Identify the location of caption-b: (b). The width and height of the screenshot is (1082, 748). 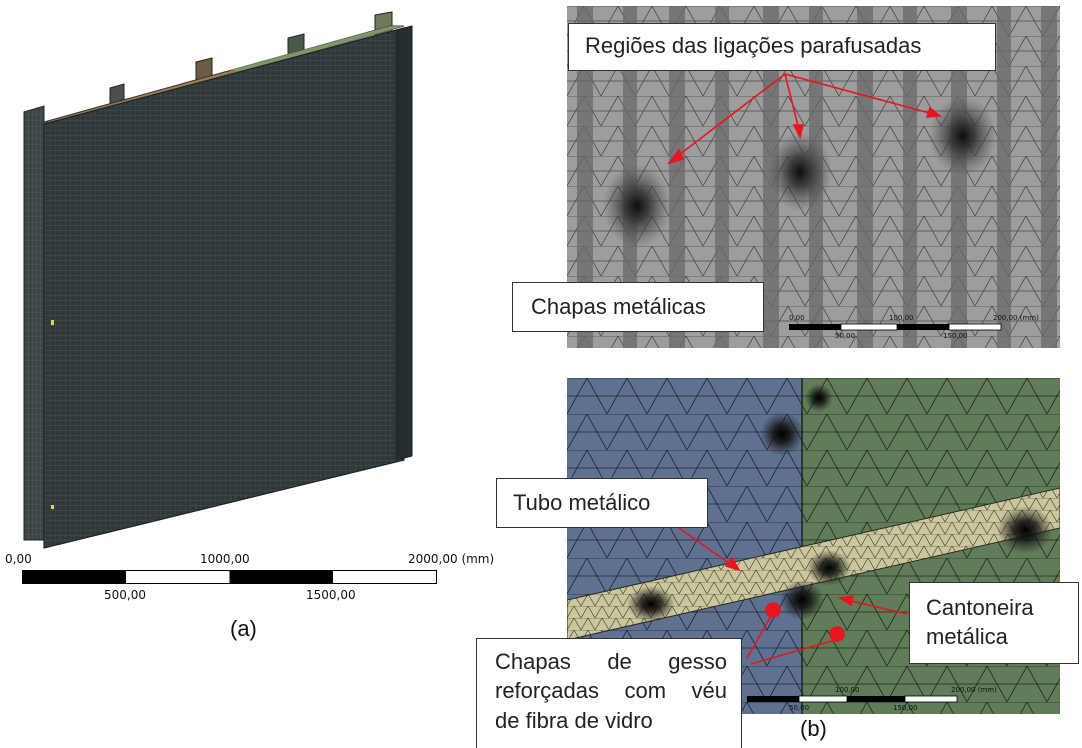
(813, 728).